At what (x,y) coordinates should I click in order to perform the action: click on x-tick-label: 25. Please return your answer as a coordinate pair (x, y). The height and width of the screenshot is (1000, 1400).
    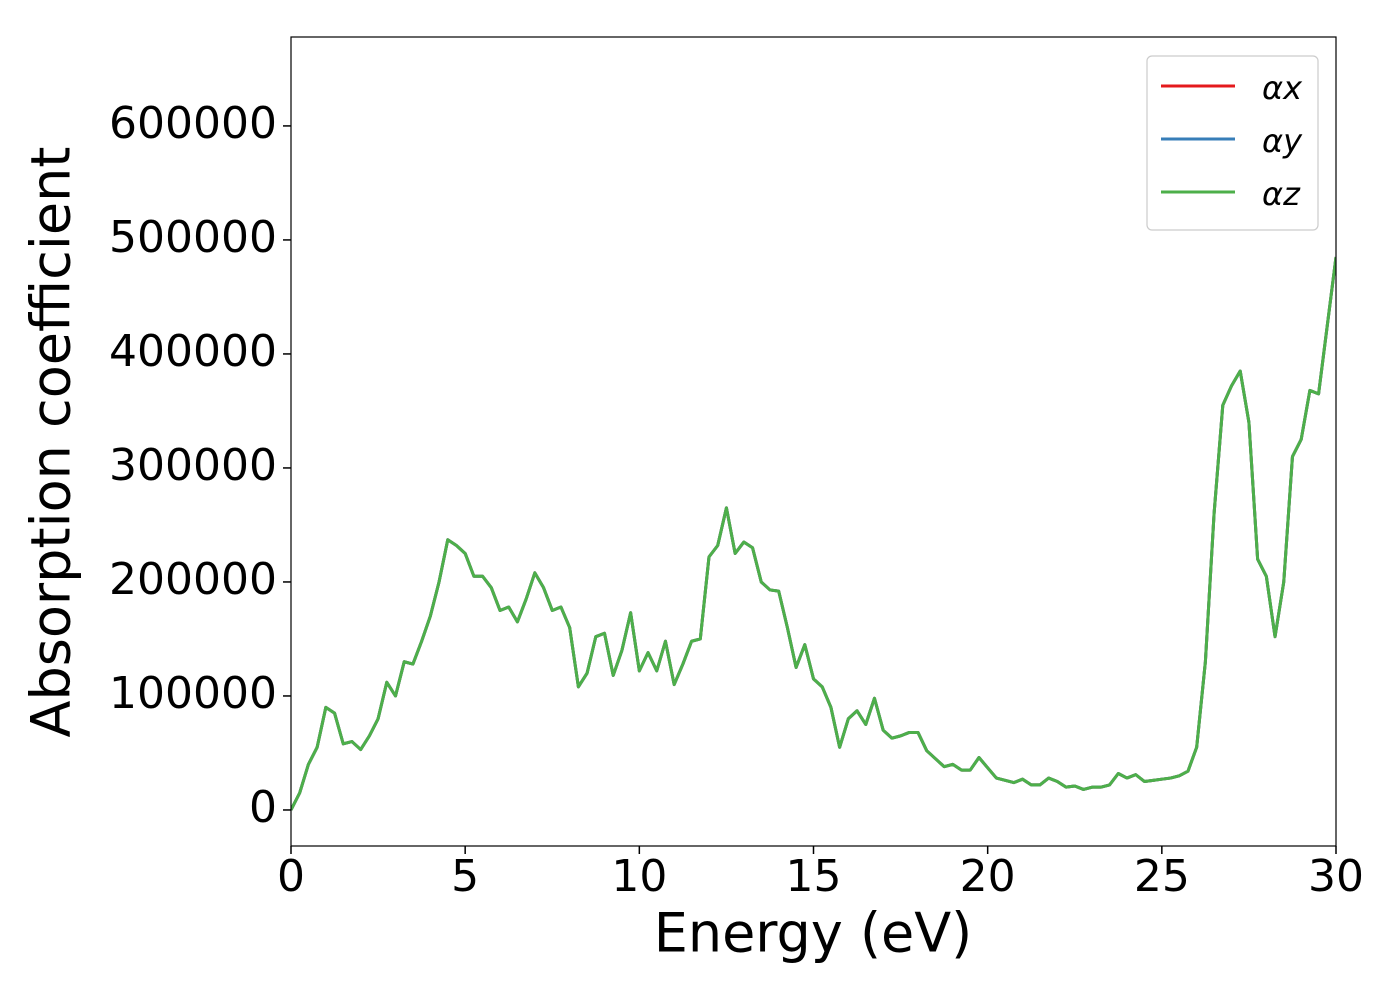
    Looking at the image, I should click on (1162, 876).